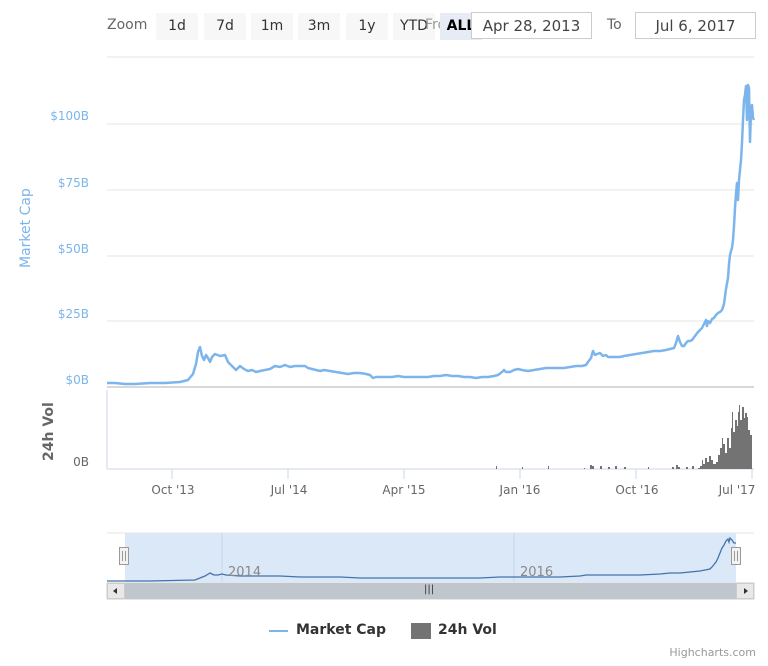 The image size is (768, 666). Describe the element at coordinates (467, 630) in the screenshot. I see `legend-item-24h-vol: 24h Vol` at that location.